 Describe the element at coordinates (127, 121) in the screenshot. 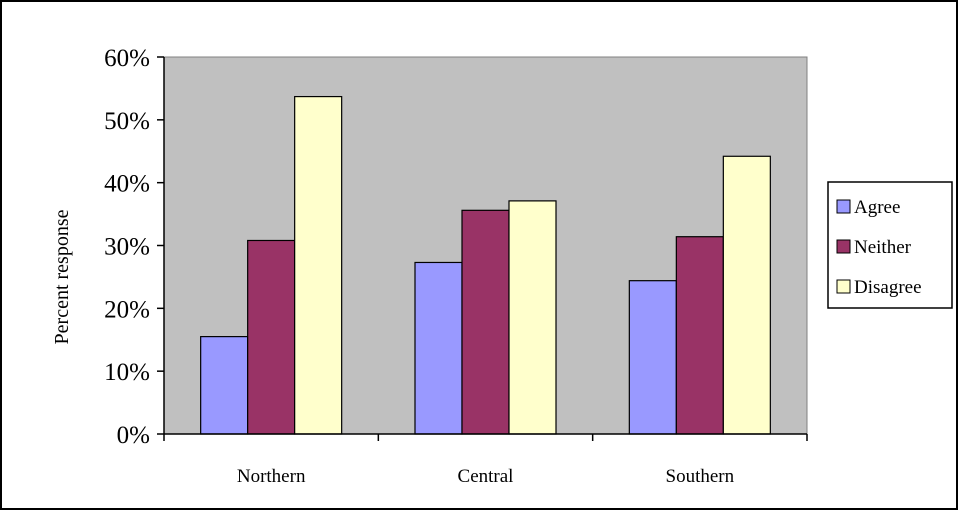

I see `y-tick-label: 50%` at that location.